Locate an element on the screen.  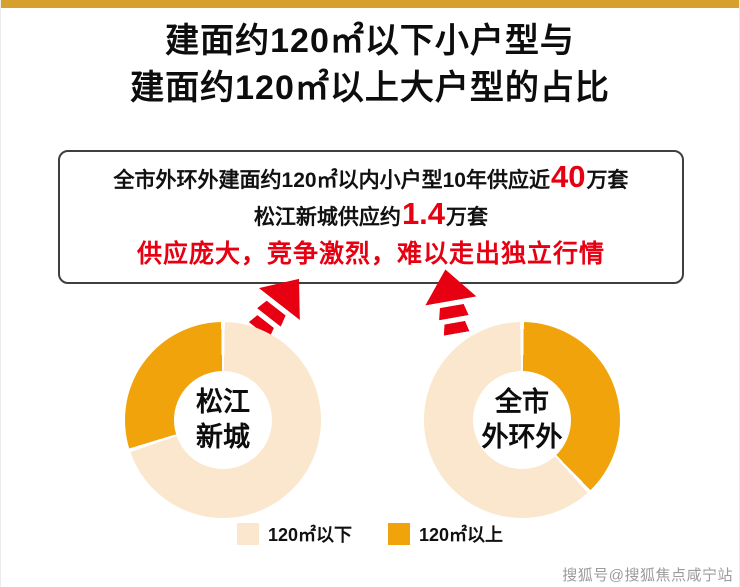
legend-swatch-orange is located at coordinates (399, 534).